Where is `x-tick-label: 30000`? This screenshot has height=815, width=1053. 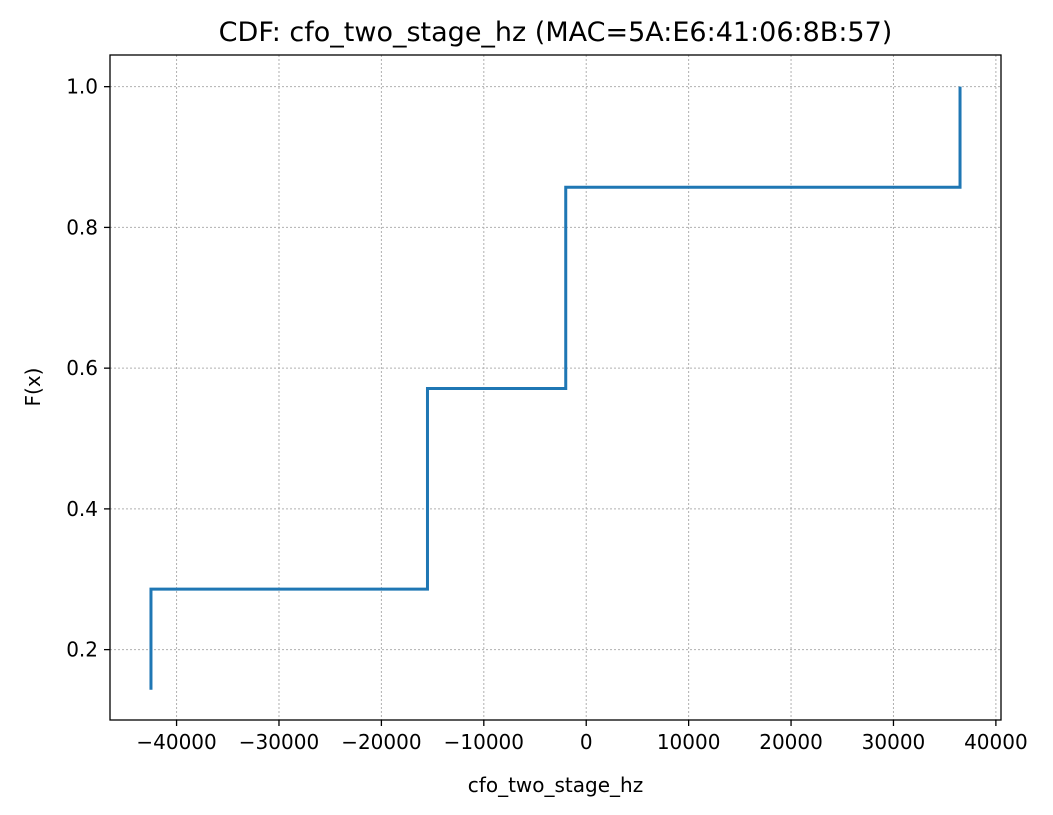
x-tick-label: 30000 is located at coordinates (894, 742).